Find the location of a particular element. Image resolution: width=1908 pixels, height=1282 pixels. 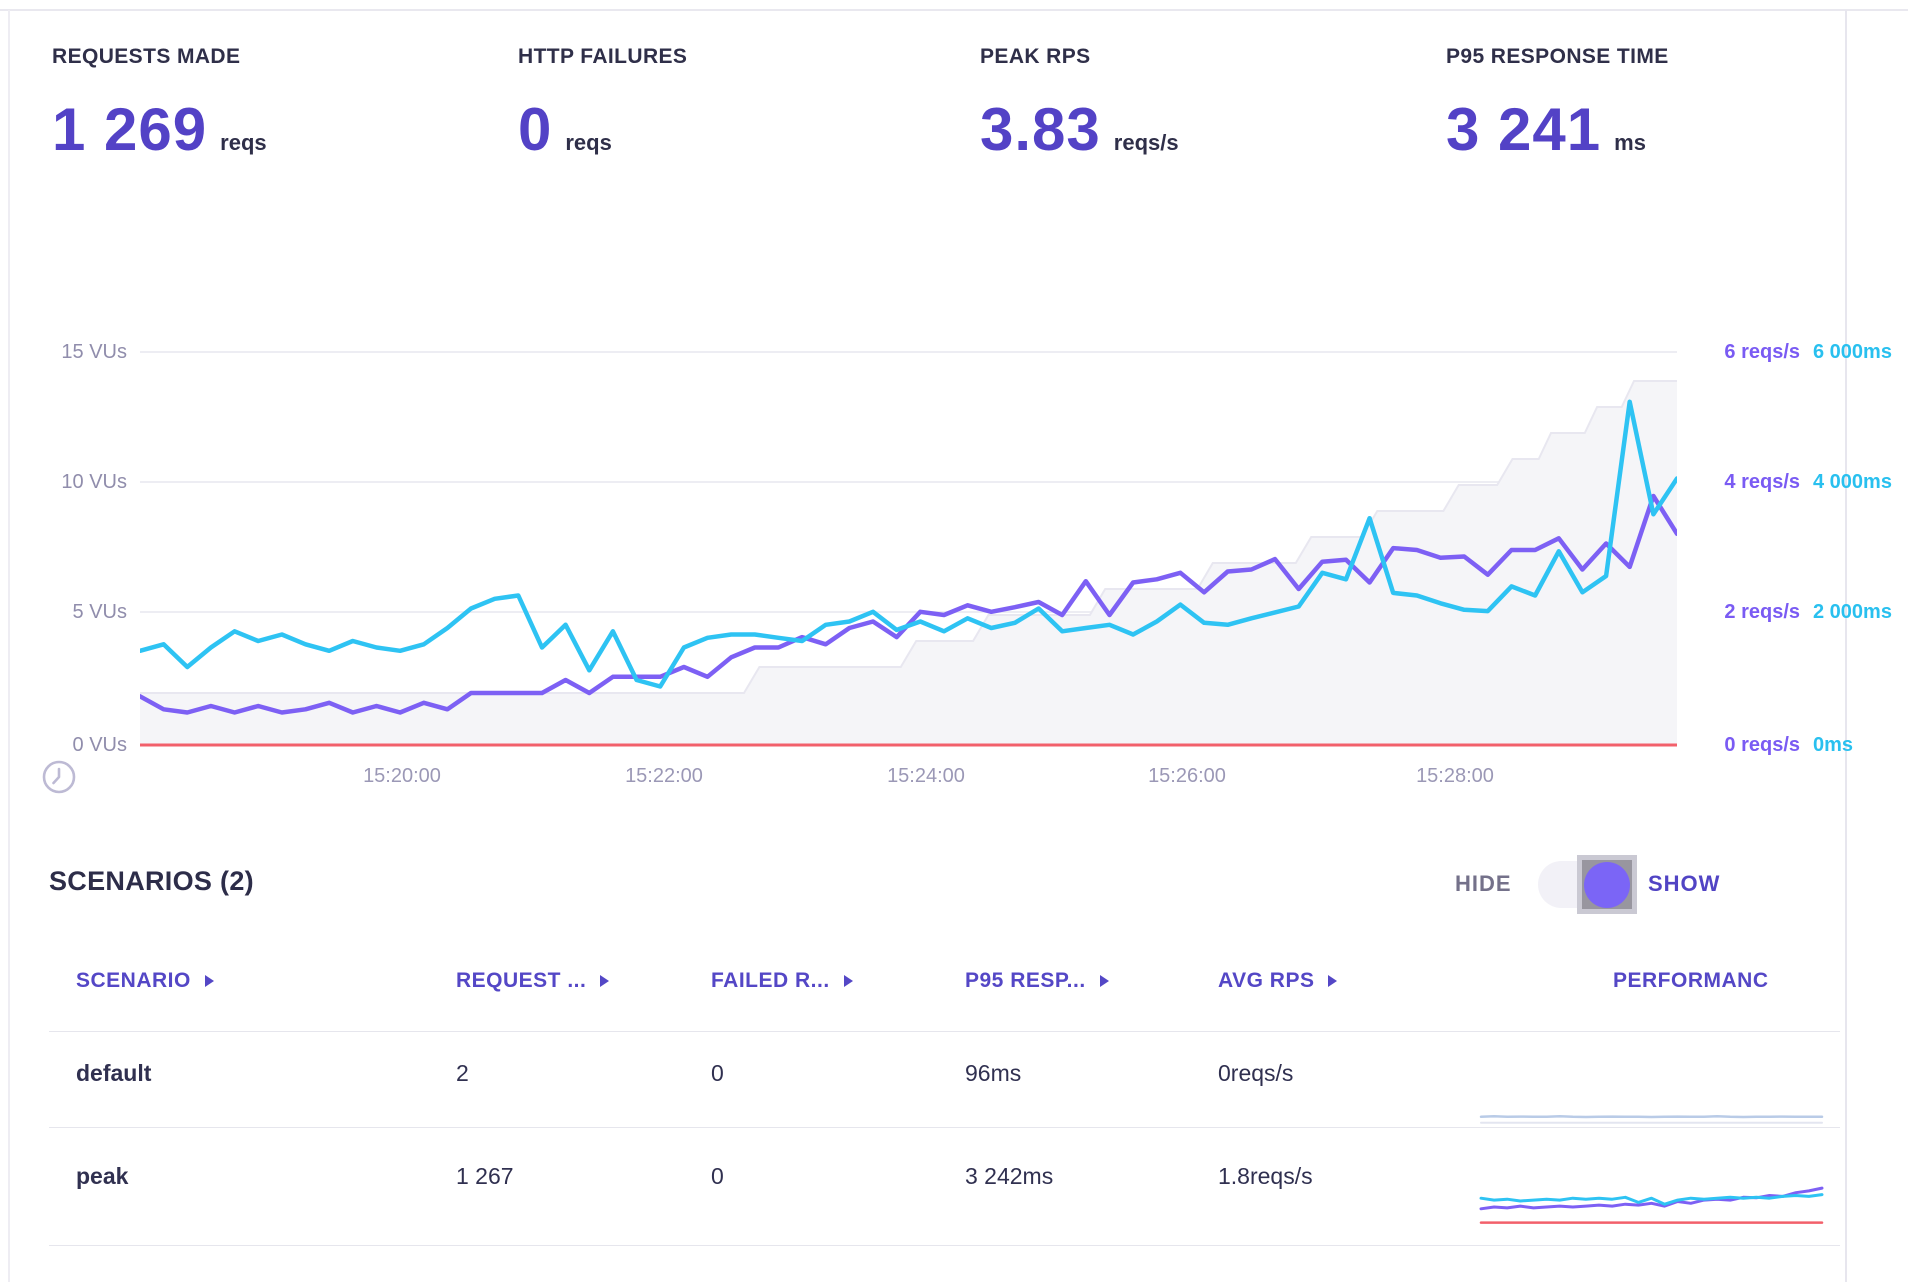

card-right-border is located at coordinates (1846, 646).